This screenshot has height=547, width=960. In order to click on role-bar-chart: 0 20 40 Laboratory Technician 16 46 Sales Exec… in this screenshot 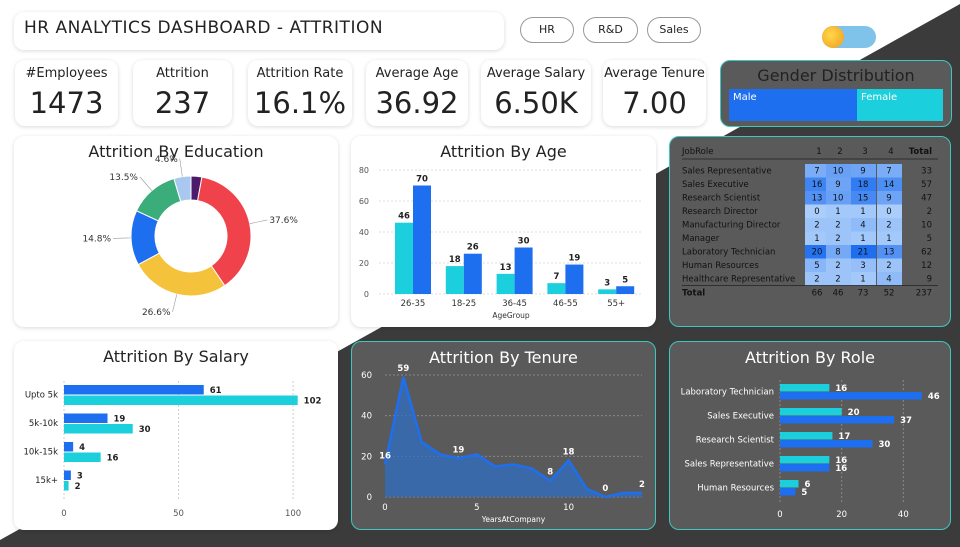, I will do `click(810, 450)`.